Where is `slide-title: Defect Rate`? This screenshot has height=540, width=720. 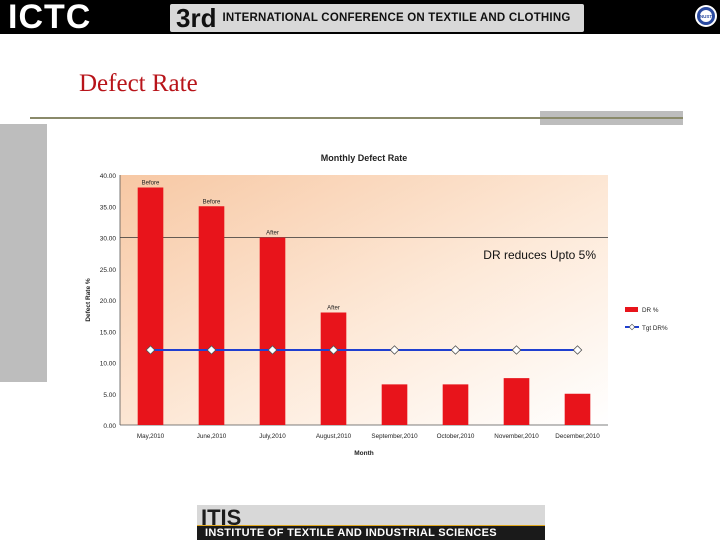 slide-title: Defect Rate is located at coordinates (138, 83).